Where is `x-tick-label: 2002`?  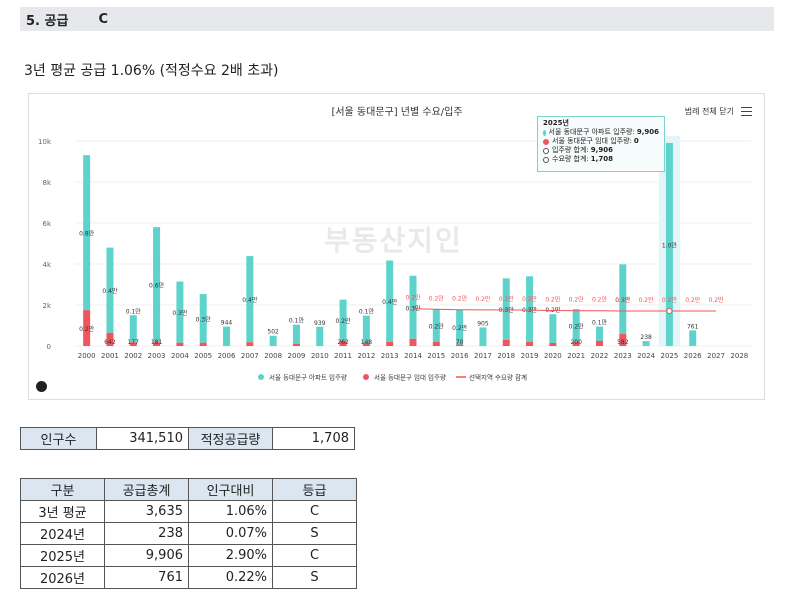
x-tick-label: 2002 is located at coordinates (133, 356).